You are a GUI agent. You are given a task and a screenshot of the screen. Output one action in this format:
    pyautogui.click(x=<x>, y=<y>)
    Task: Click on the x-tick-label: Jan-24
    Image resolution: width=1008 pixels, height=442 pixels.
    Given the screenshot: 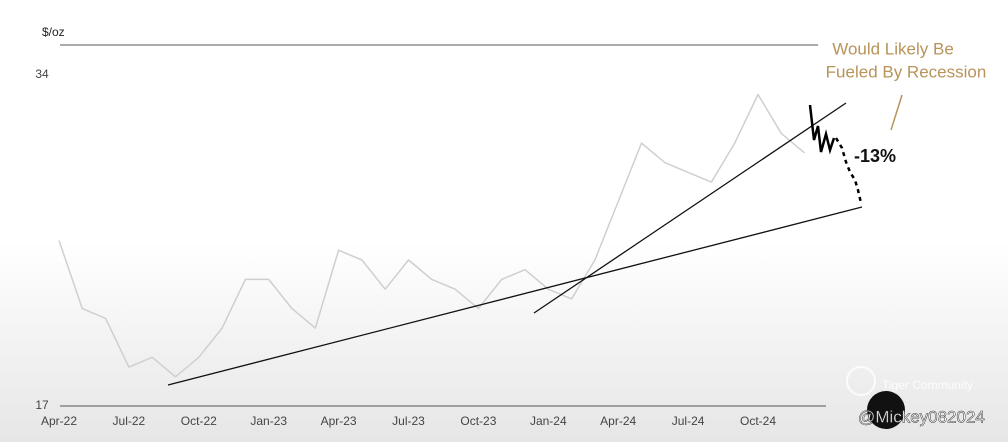 What is the action you would take?
    pyautogui.click(x=548, y=421)
    